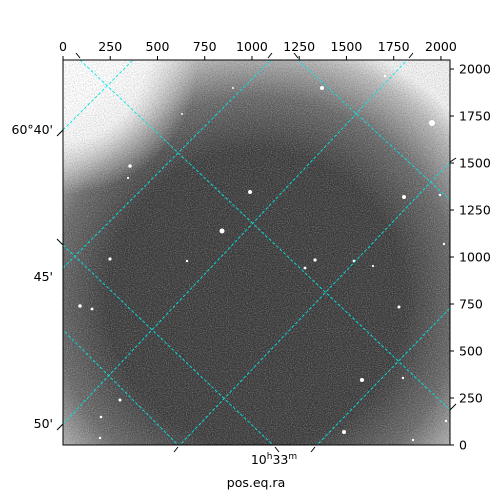  What do you see at coordinates (43, 276) in the screenshot?
I see `dec-tick-label: 45'` at bounding box center [43, 276].